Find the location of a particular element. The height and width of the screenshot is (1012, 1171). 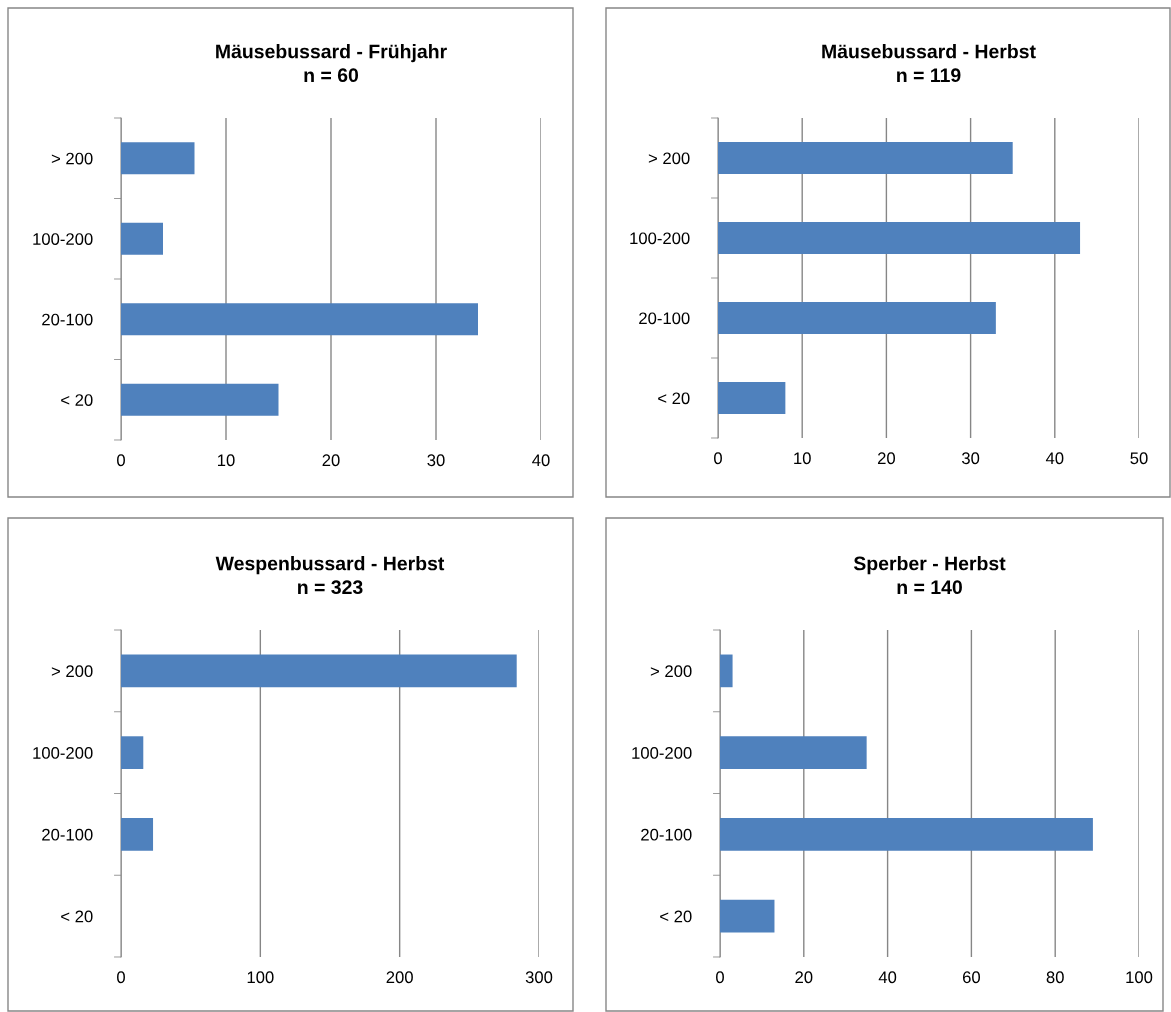

chart-title: Wespenbussard - Herbst n = 323 is located at coordinates (330, 575).